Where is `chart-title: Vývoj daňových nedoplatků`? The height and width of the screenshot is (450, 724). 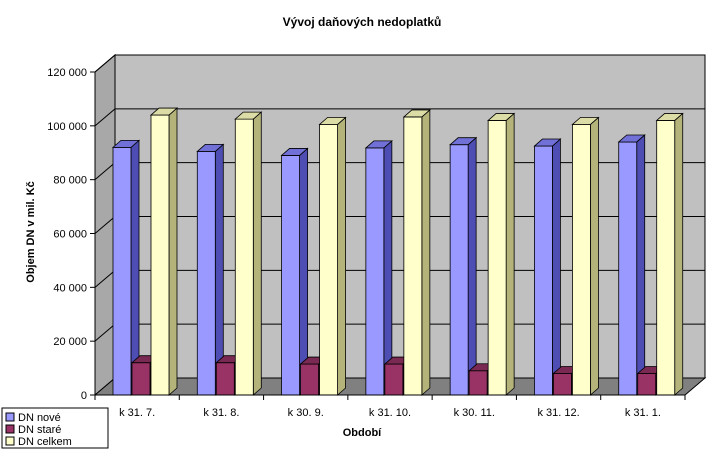 chart-title: Vývoj daňových nedoplatků is located at coordinates (362, 22).